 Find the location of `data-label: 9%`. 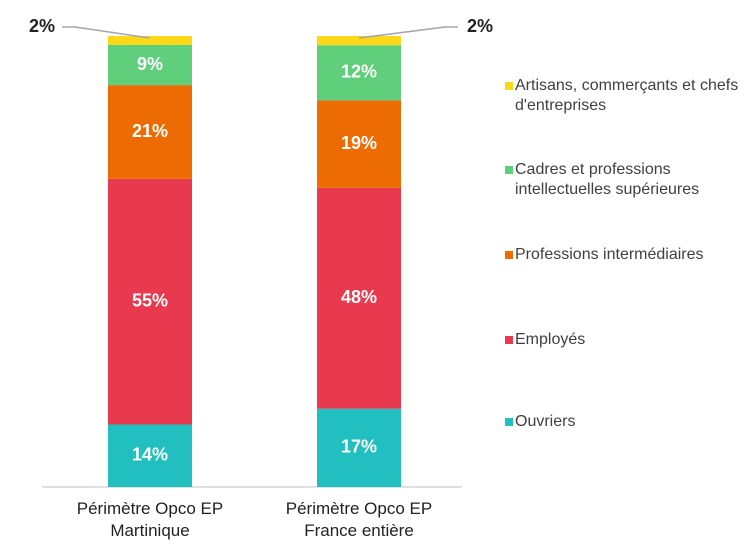

data-label: 9% is located at coordinates (150, 64).